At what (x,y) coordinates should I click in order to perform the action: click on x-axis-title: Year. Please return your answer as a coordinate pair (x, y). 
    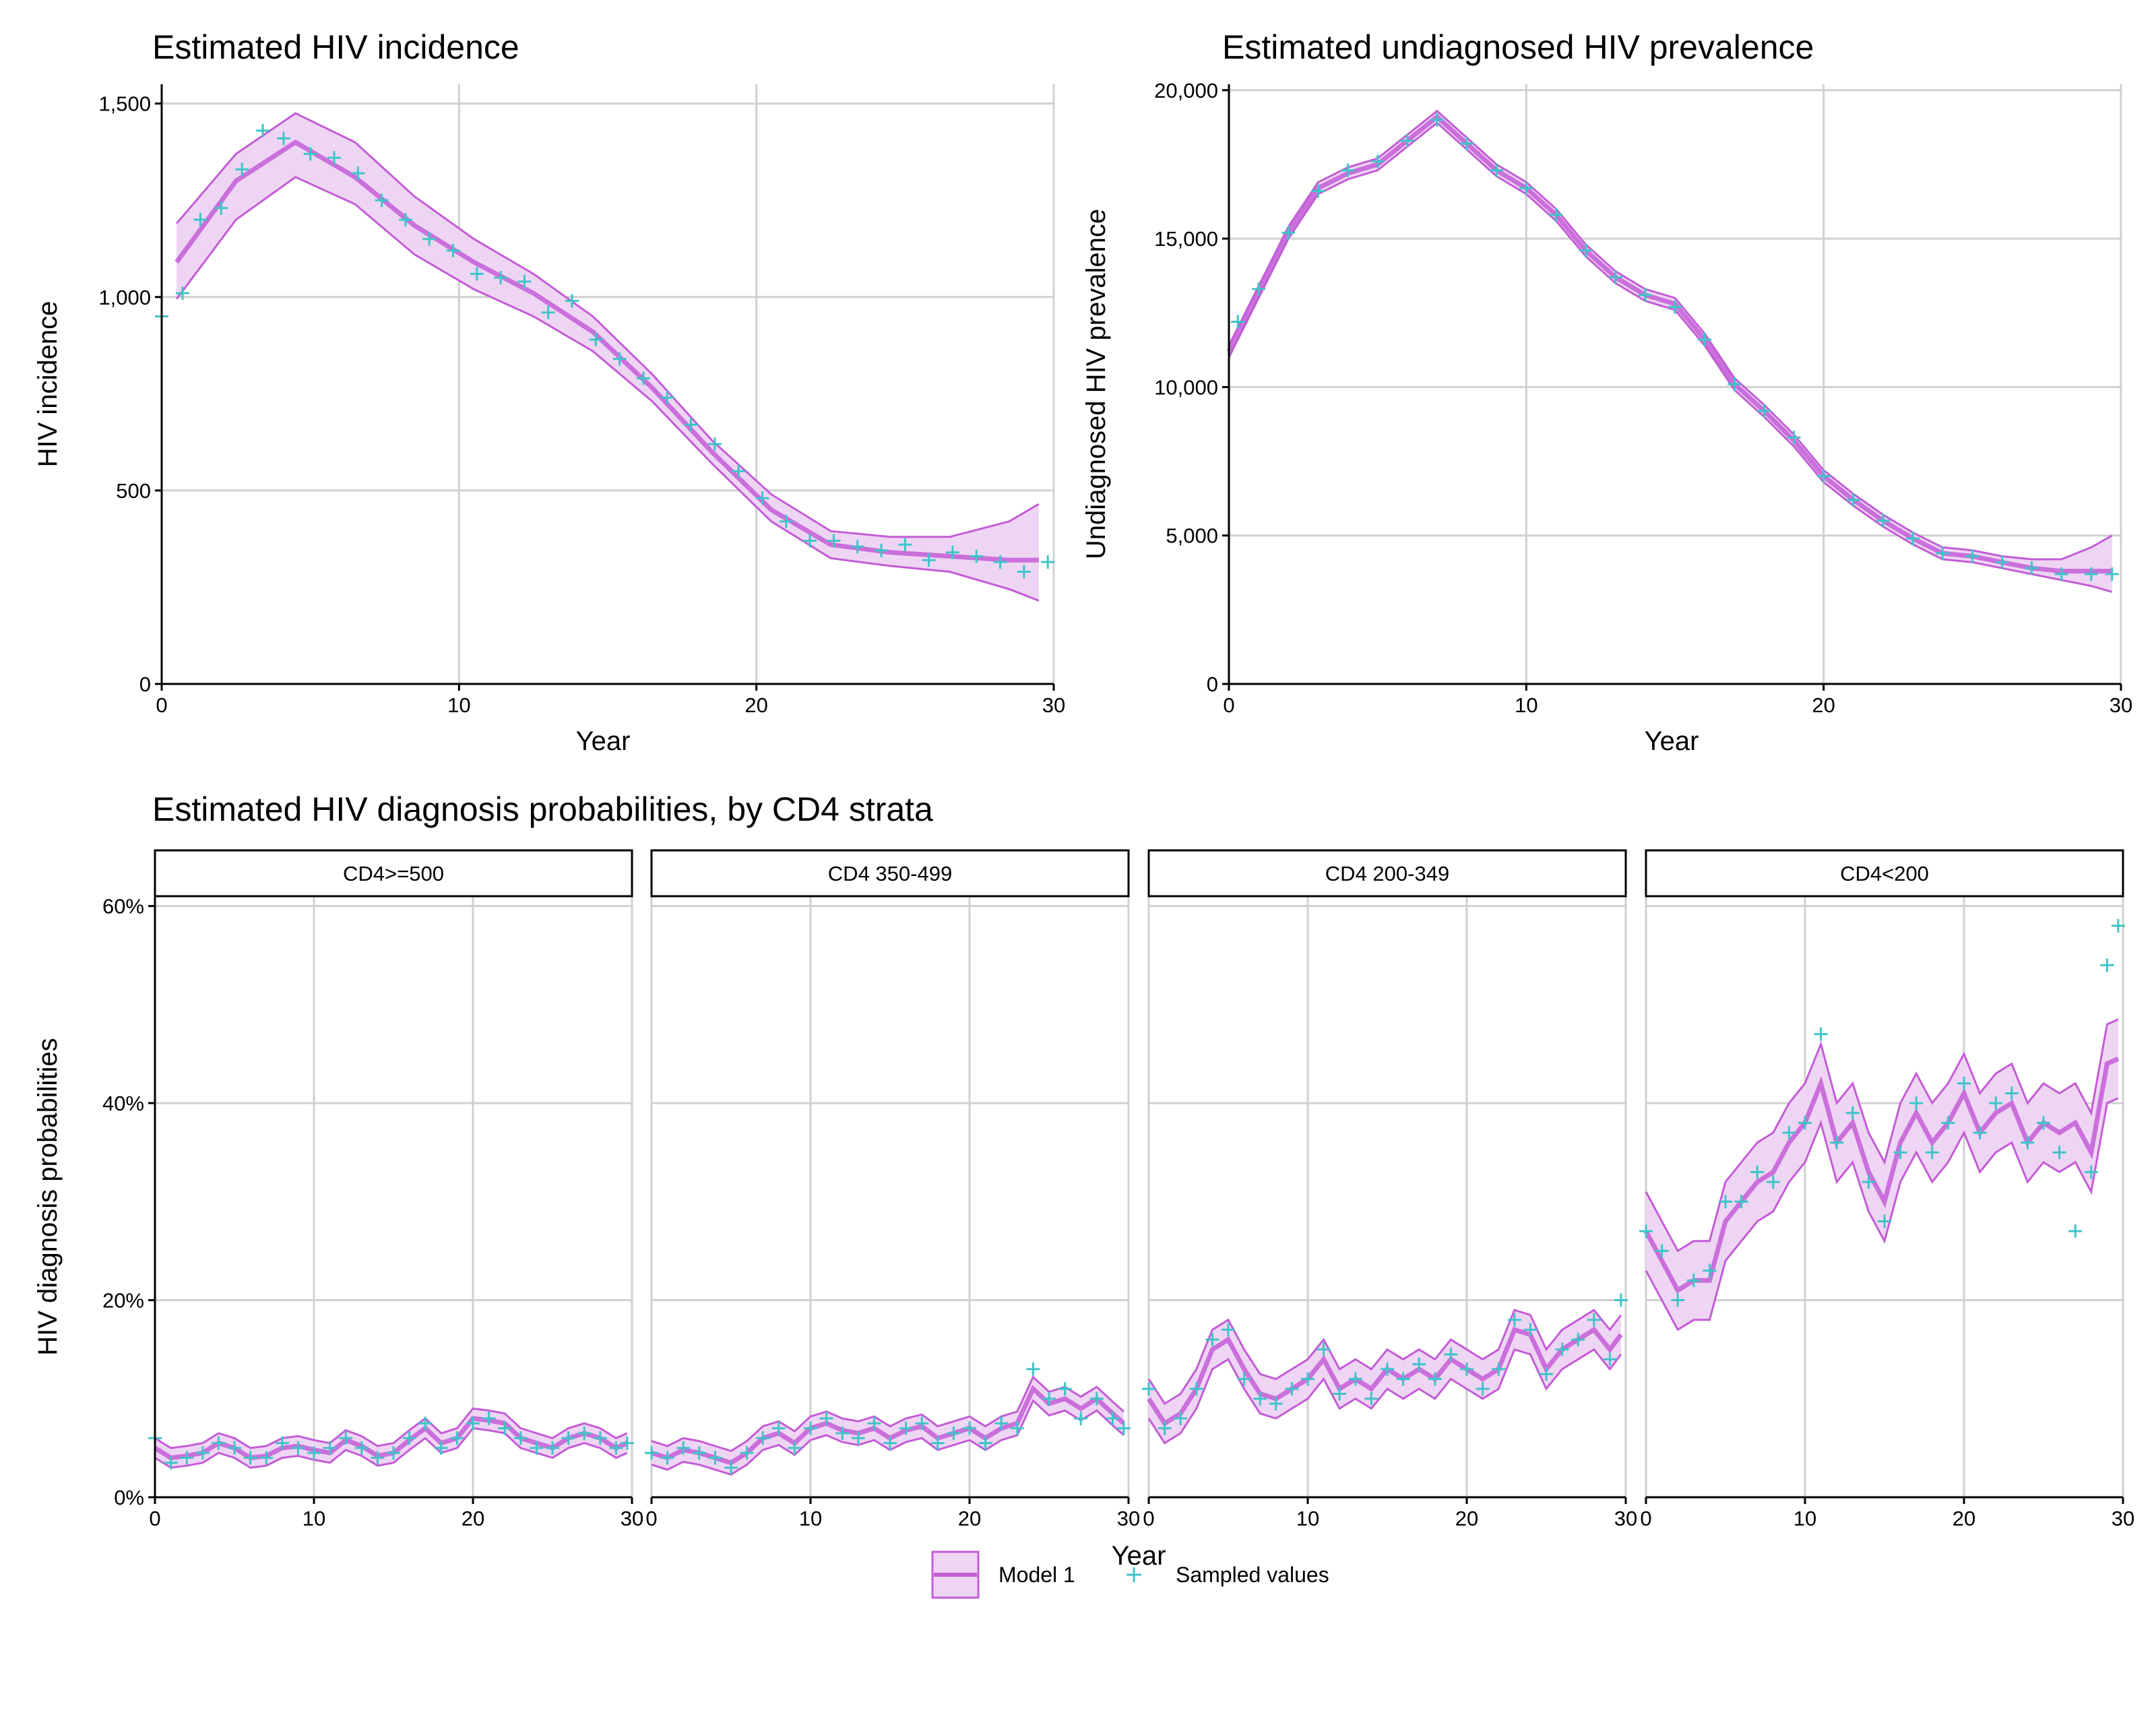
    Looking at the image, I should click on (603, 741).